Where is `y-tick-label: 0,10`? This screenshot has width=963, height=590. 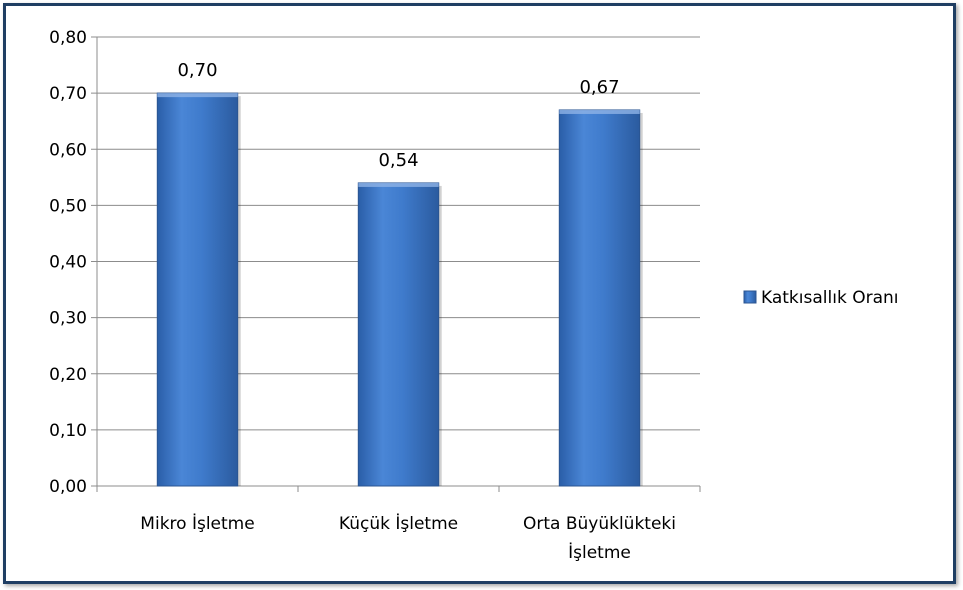
y-tick-label: 0,10 is located at coordinates (68, 431).